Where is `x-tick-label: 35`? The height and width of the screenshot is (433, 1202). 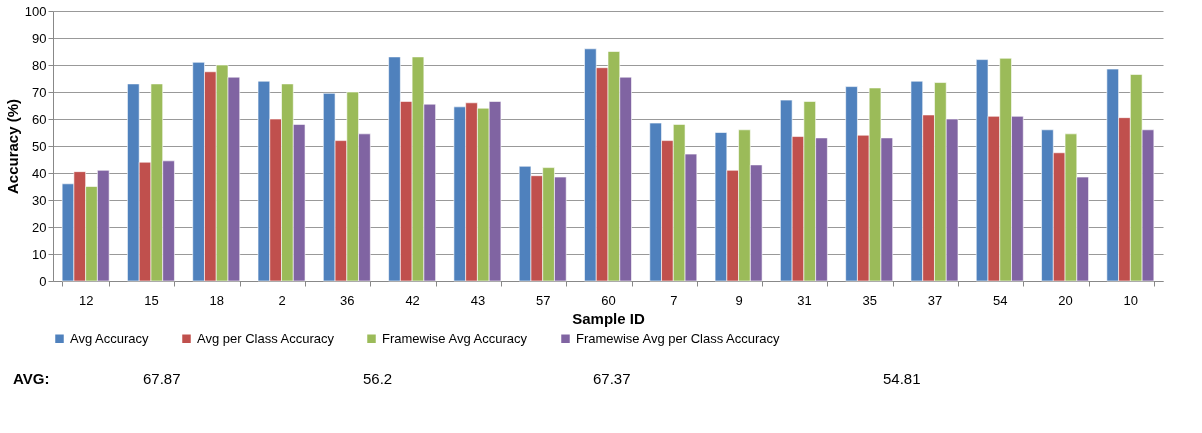
x-tick-label: 35 is located at coordinates (869, 300).